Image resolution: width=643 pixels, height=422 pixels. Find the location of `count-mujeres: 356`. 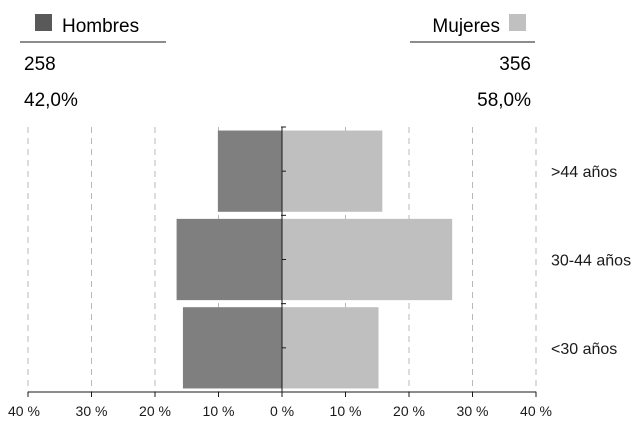

count-mujeres: 356 is located at coordinates (515, 64).